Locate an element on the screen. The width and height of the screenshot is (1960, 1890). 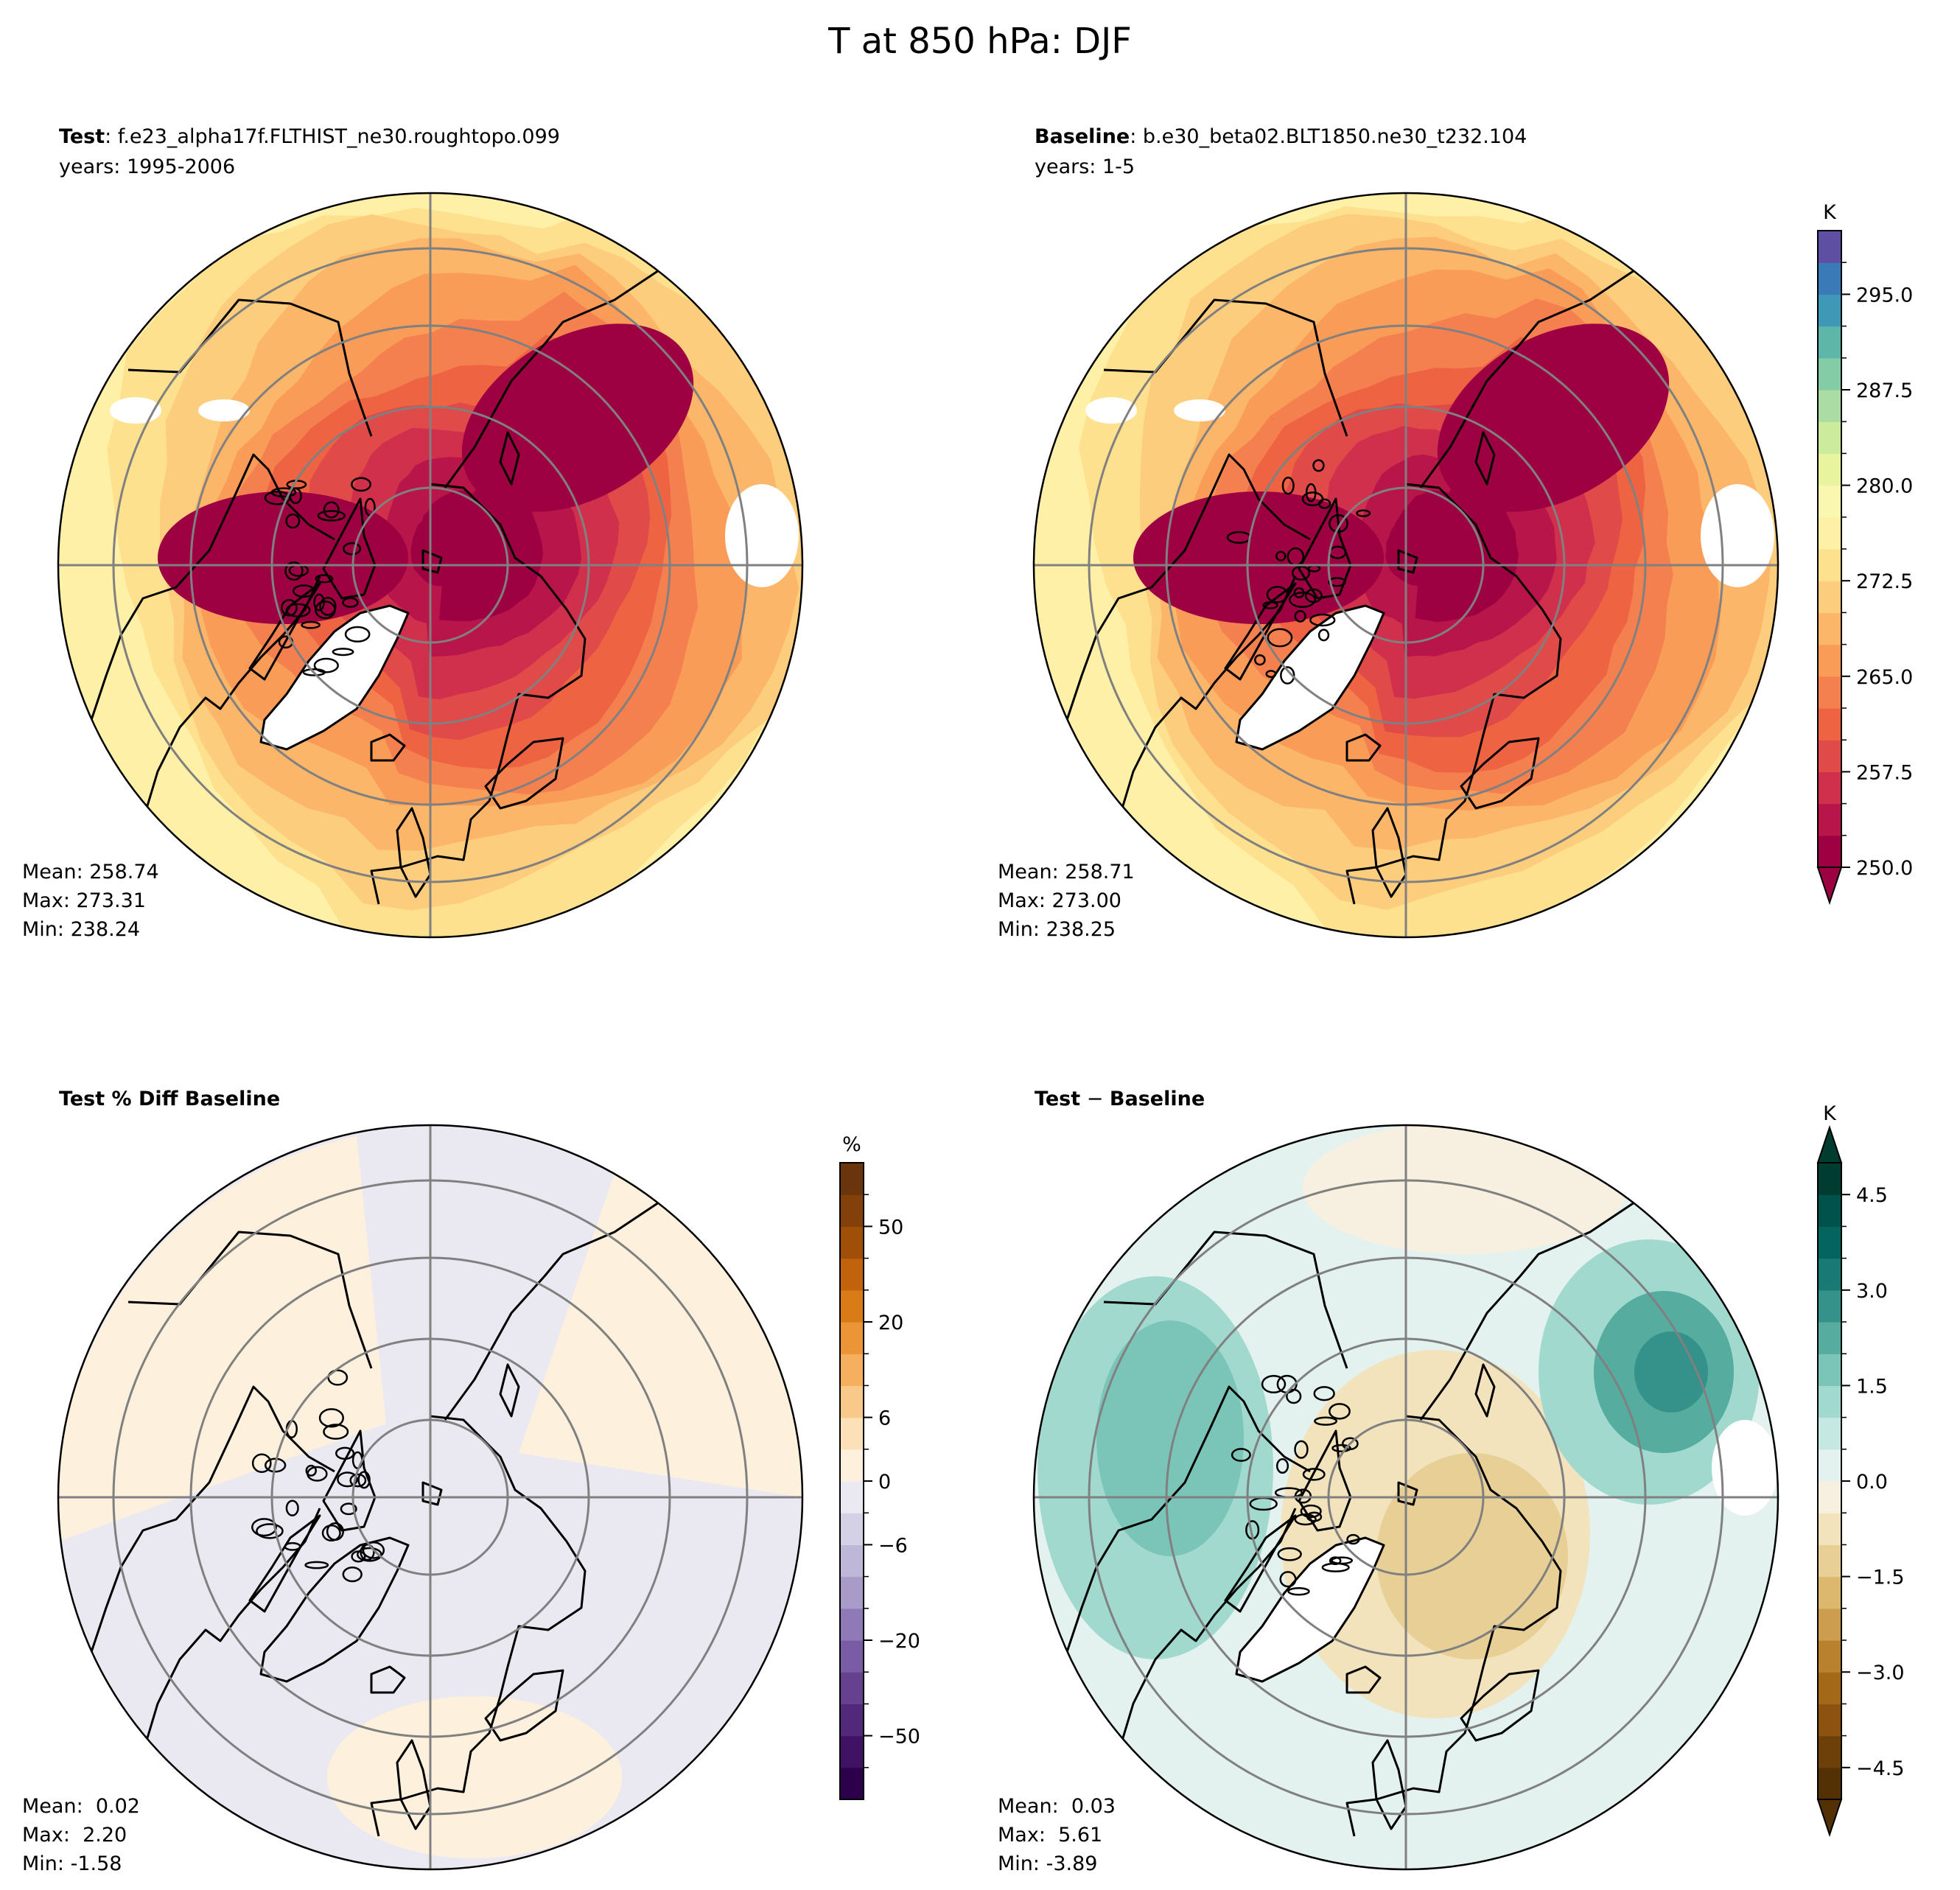
colorbar-tick-label: 50 is located at coordinates (891, 1227).